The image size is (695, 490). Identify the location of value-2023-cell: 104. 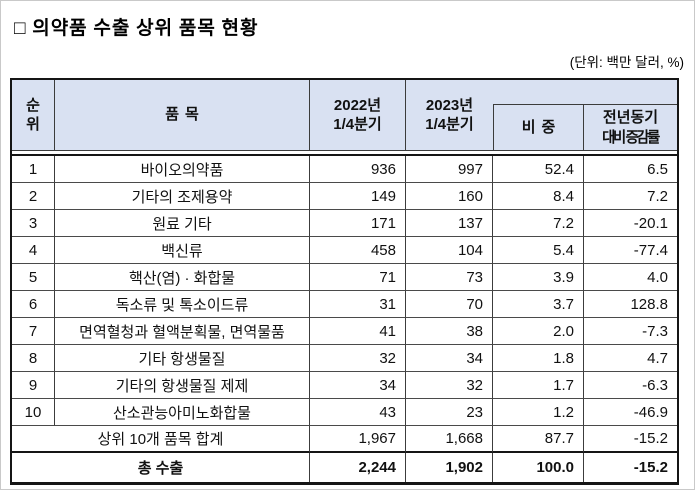
(449, 250).